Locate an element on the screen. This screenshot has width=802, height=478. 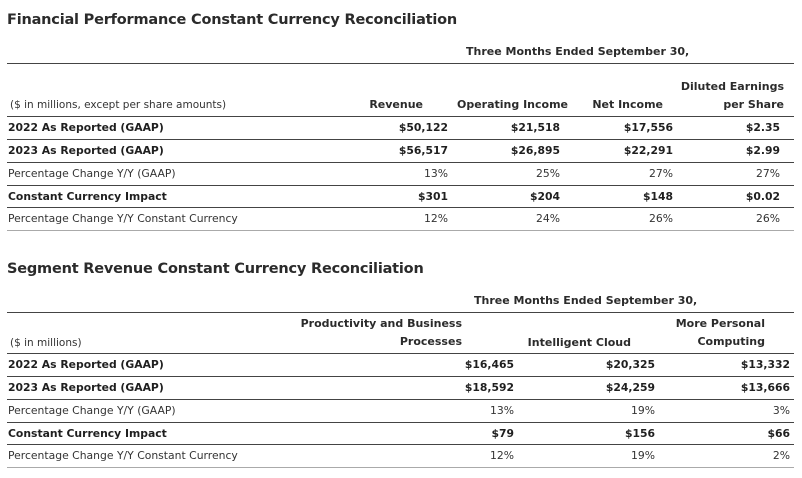
revenue-cell: $50,122 is located at coordinates (423, 127).